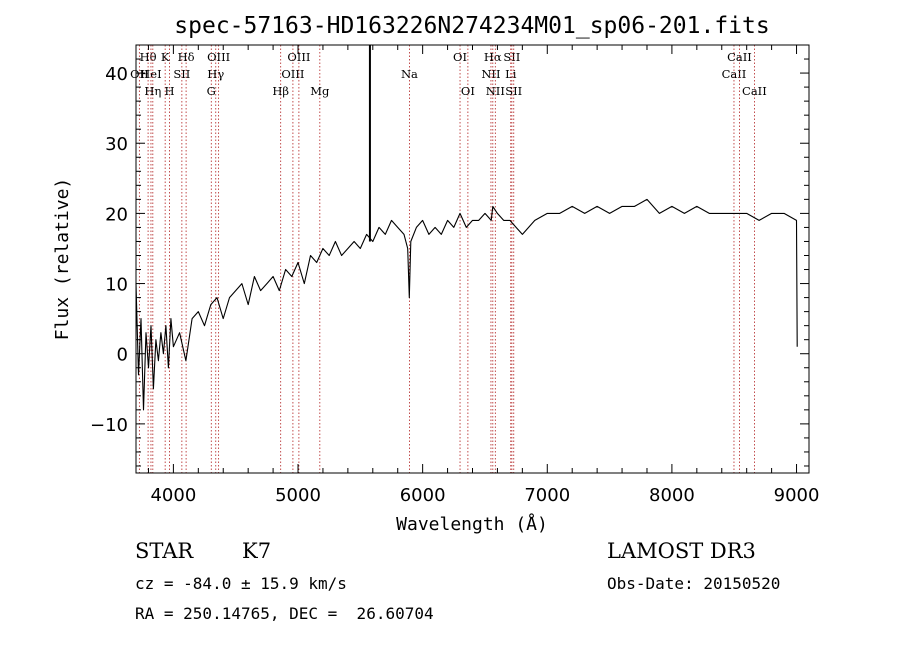 The height and width of the screenshot is (649, 900). I want to click on spectral-line-label-15: Na, so click(409, 74).